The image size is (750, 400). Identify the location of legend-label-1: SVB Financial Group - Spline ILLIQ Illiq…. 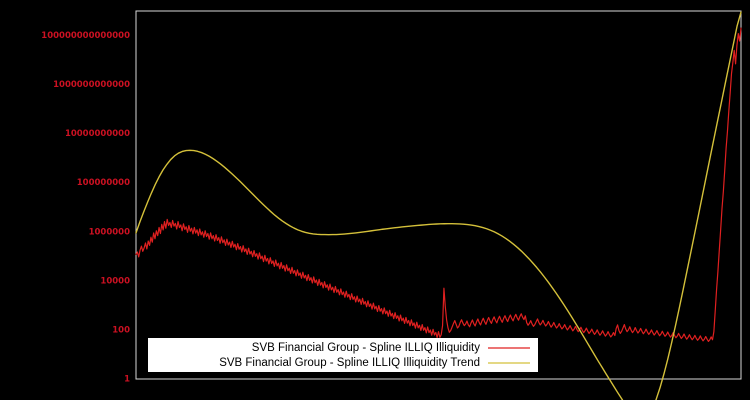
(366, 348).